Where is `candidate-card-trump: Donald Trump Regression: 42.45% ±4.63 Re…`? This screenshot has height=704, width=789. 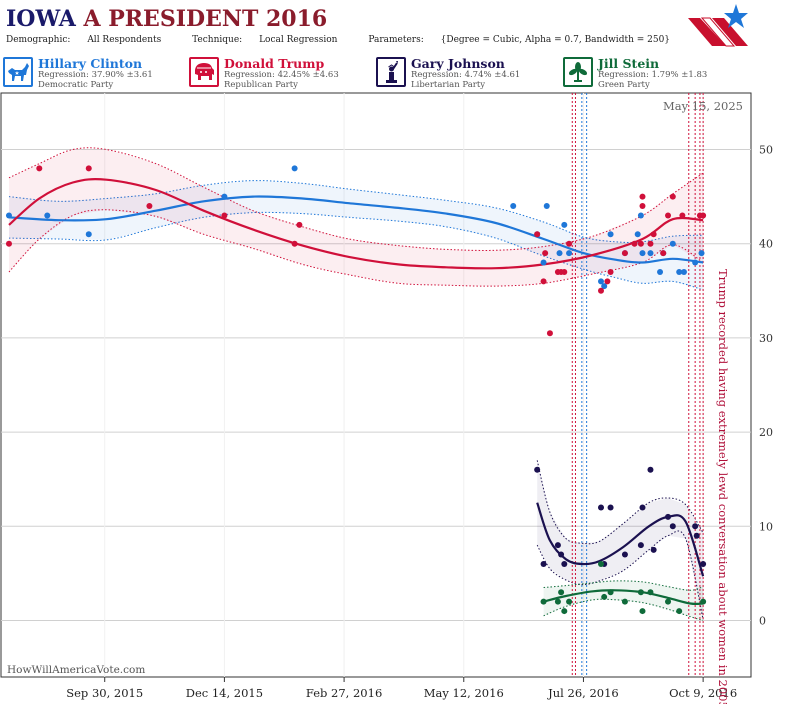
candidate-card-trump: Donald Trump Regression: 42.45% ±4.63 Re… is located at coordinates (278, 73).